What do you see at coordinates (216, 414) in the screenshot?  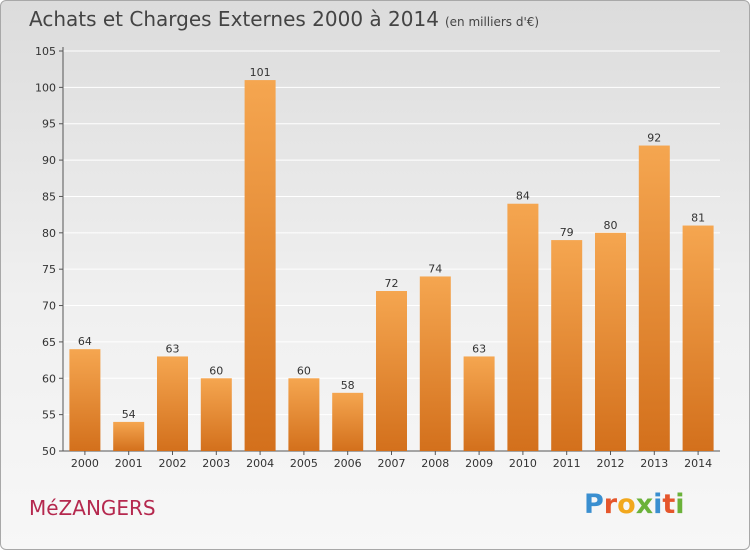 I see `bar-2003` at bounding box center [216, 414].